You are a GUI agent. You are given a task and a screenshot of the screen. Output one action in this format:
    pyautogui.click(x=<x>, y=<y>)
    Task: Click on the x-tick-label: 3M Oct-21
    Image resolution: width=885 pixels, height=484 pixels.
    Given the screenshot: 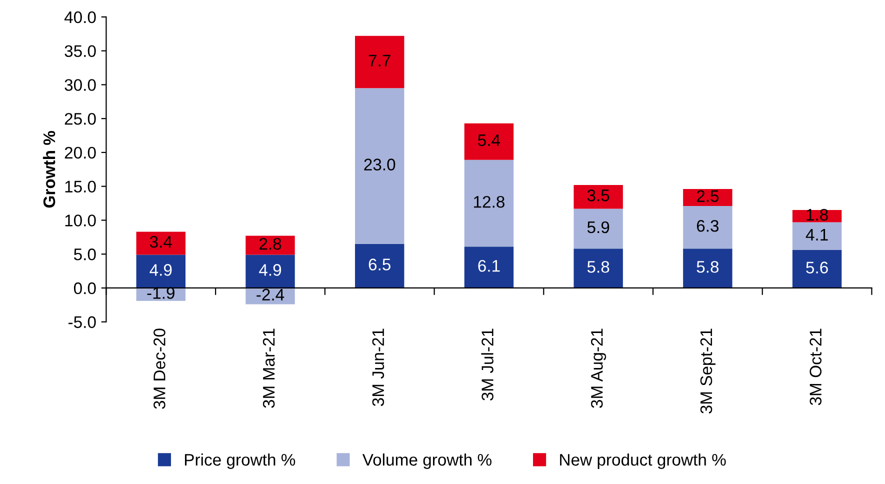 What is the action you would take?
    pyautogui.click(x=816, y=367)
    